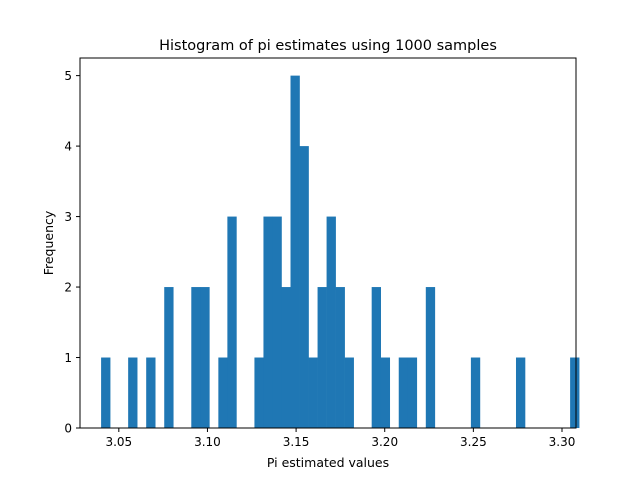 The image size is (640, 480). I want to click on x-tick-label: 3.05, so click(118, 442).